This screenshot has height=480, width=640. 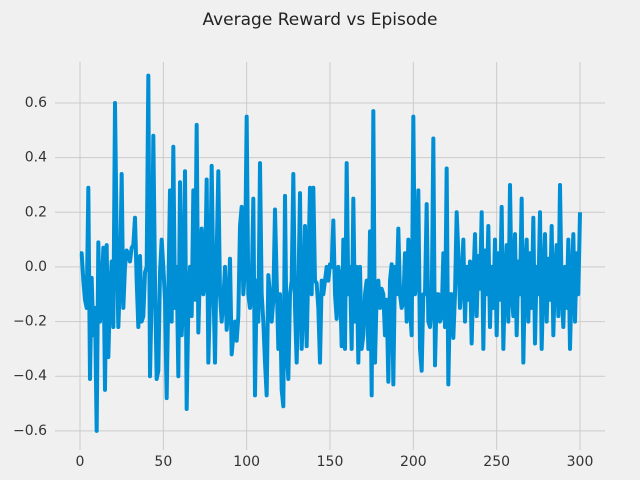 What do you see at coordinates (36, 267) in the screenshot?
I see `y-tick-label: 0.0` at bounding box center [36, 267].